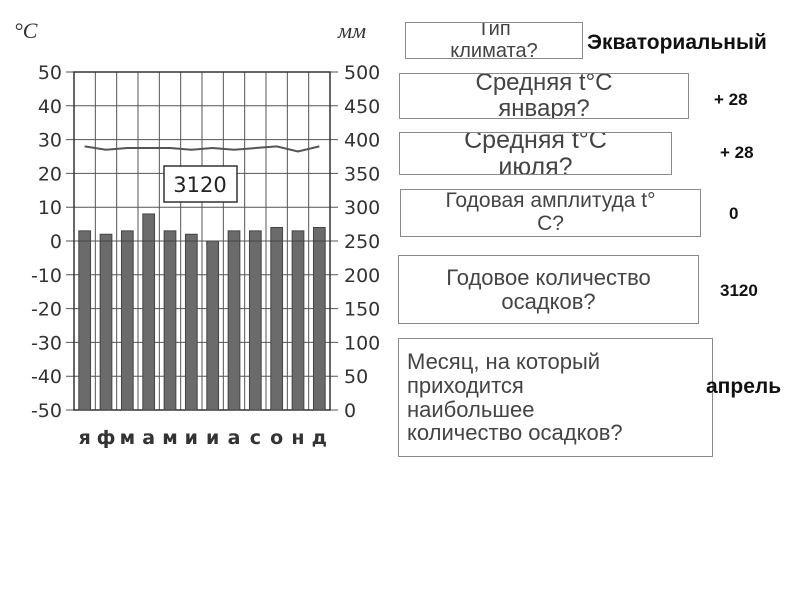  Describe the element at coordinates (46, 411) in the screenshot. I see `left-tick-label: -50` at that location.